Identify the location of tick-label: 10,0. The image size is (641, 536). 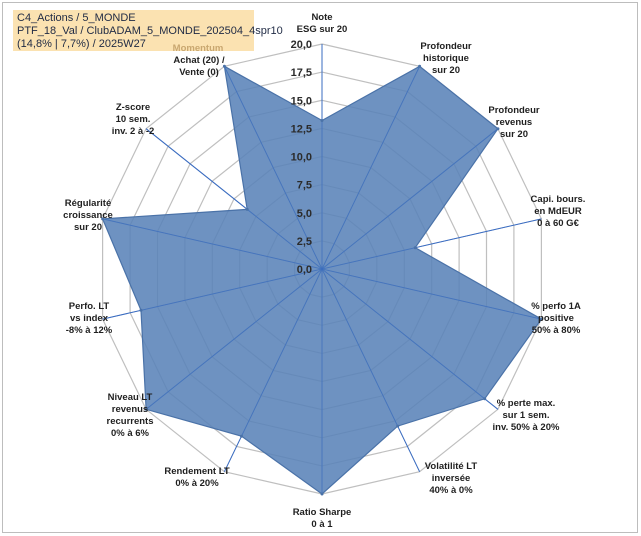
(301, 158).